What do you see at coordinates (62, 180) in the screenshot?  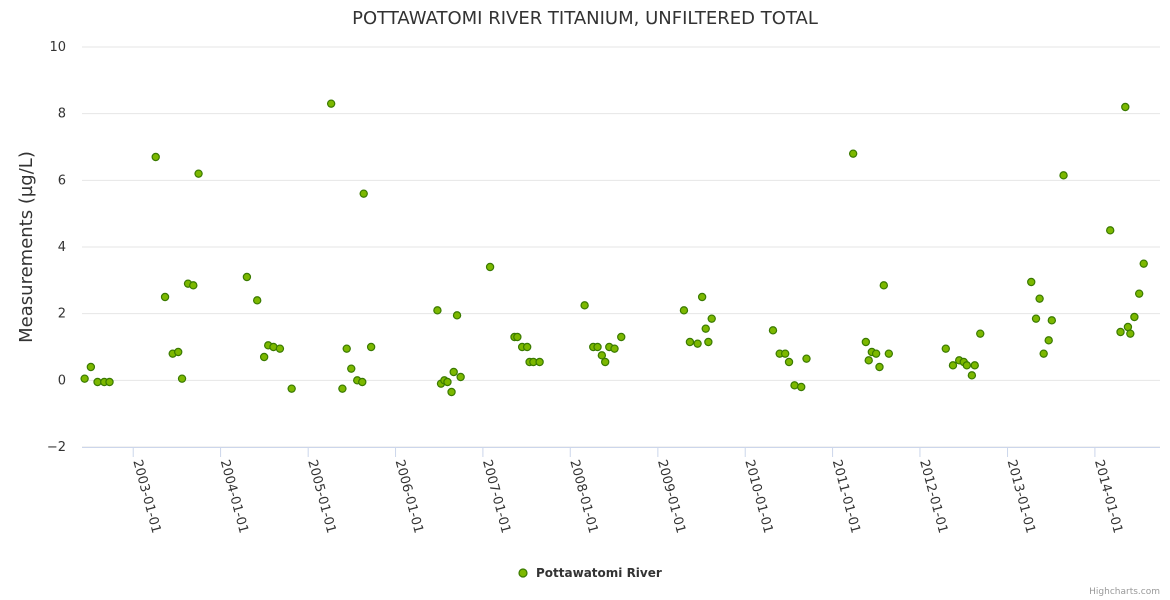 I see `y-tick-label: 6` at bounding box center [62, 180].